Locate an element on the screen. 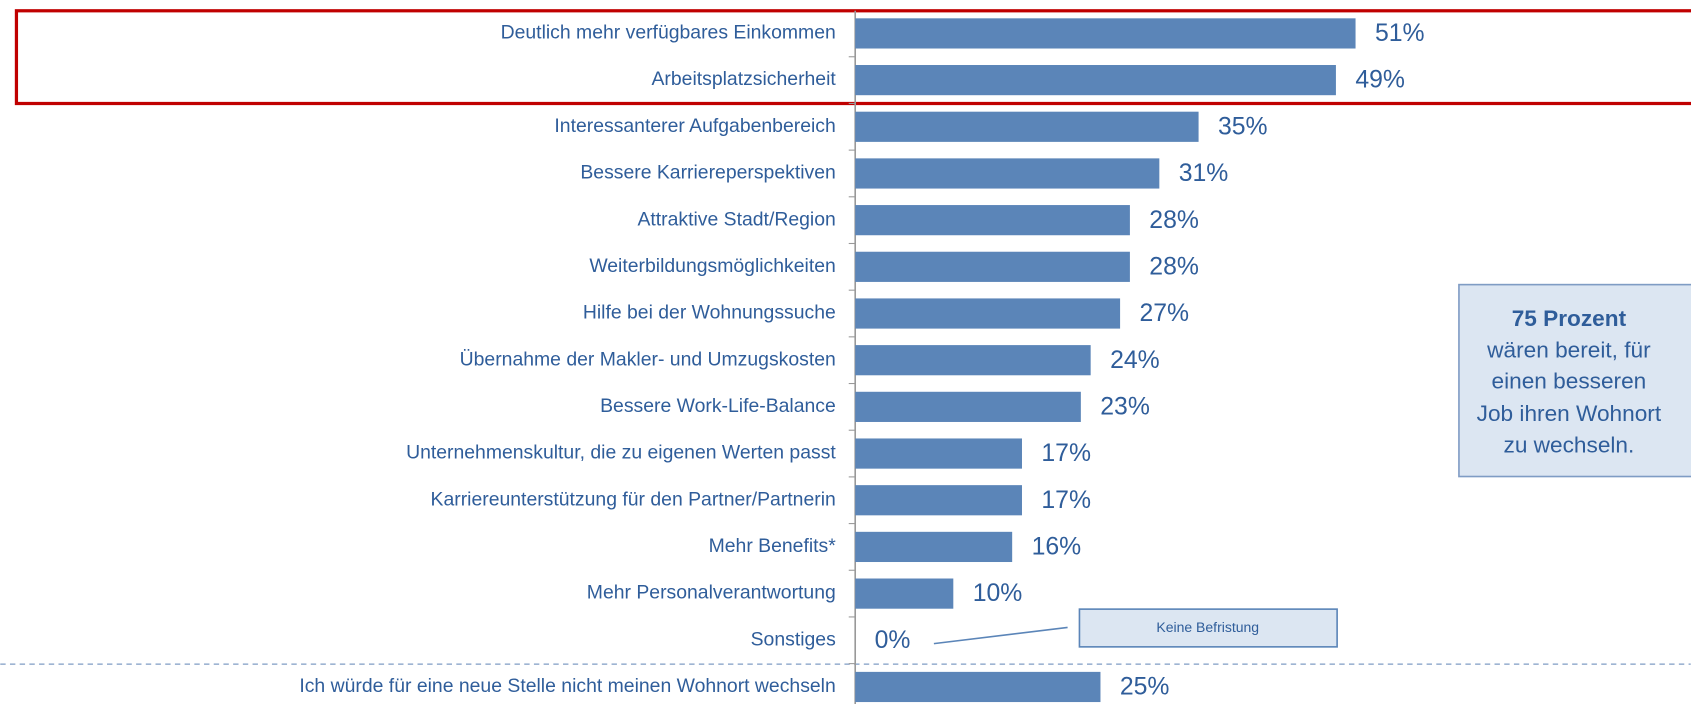 The height and width of the screenshot is (704, 1691). value-label: 24% is located at coordinates (1135, 360).